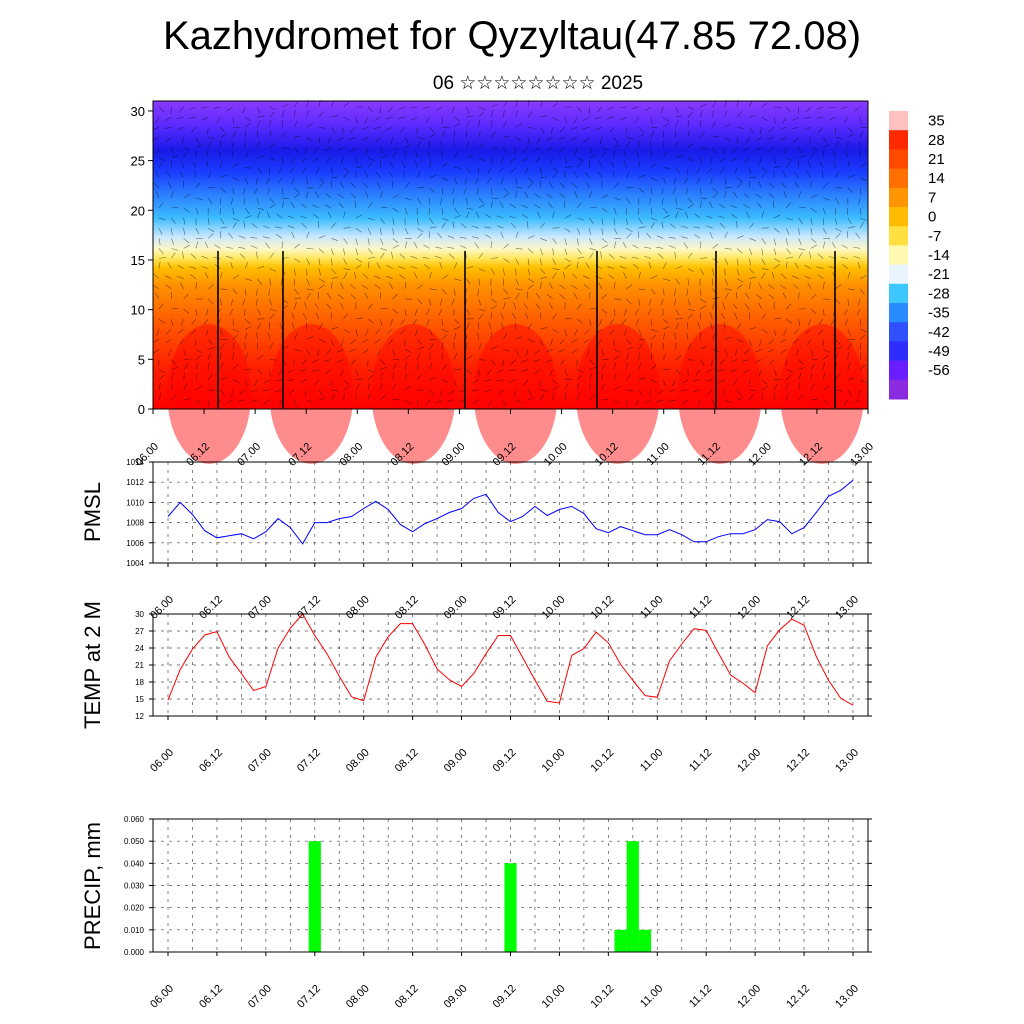  What do you see at coordinates (141, 409) in the screenshot?
I see `y-tick-label: 0` at bounding box center [141, 409].